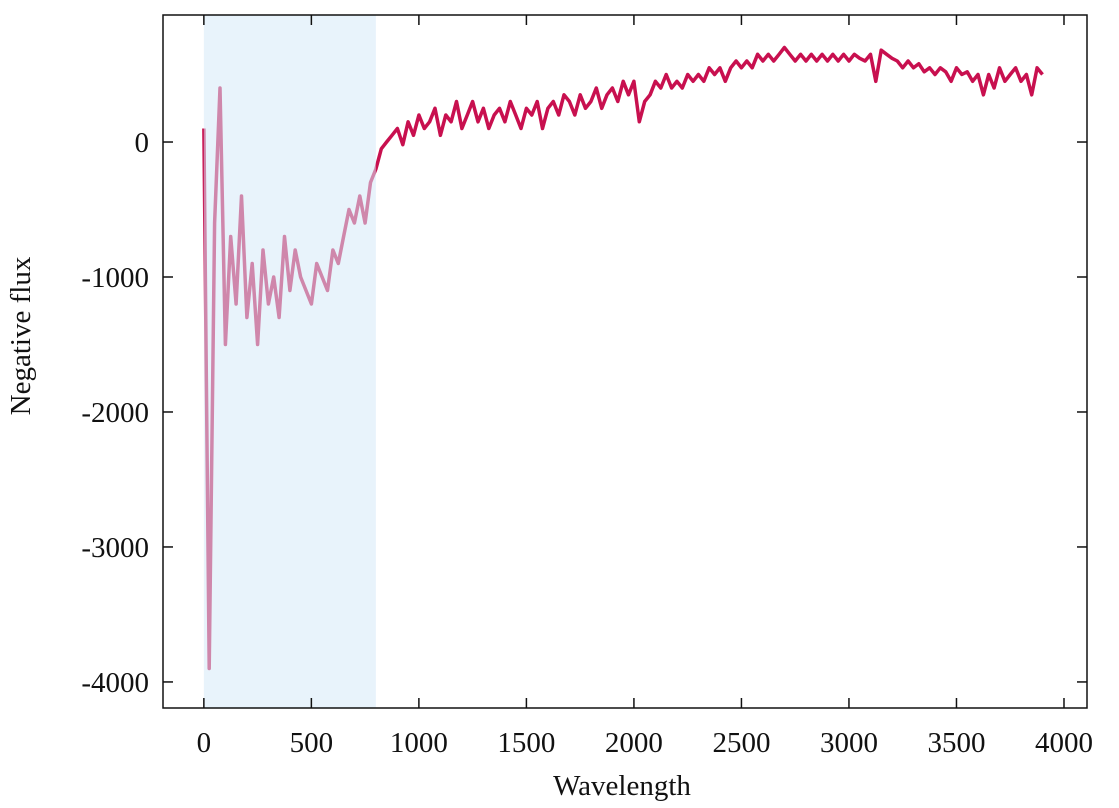  I want to click on y-tick-label: -2000, so click(115, 413).